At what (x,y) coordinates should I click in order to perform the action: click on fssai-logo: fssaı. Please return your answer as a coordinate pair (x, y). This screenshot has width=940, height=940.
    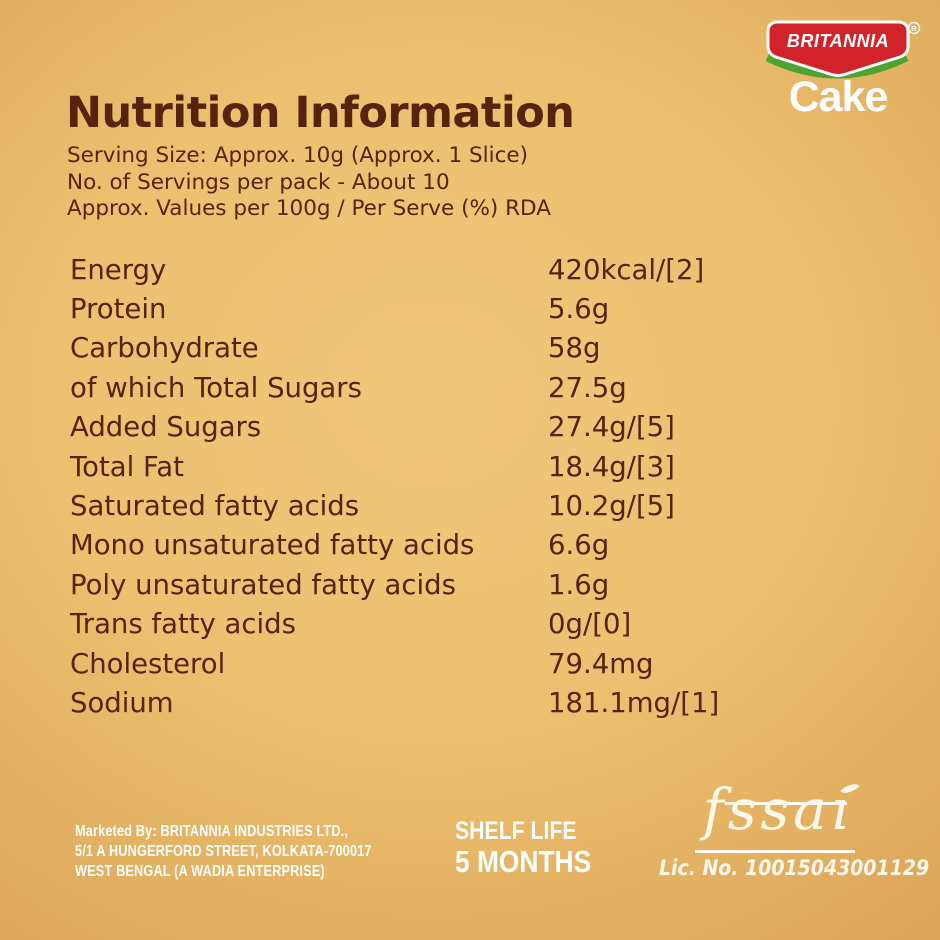
    Looking at the image, I should click on (778, 810).